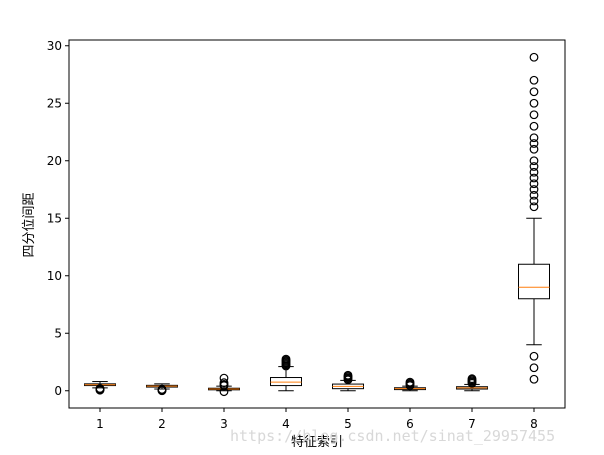  What do you see at coordinates (392, 436) in the screenshot?
I see `watermark-text: https://blog.csdn.net/sinat_29957455` at bounding box center [392, 436].